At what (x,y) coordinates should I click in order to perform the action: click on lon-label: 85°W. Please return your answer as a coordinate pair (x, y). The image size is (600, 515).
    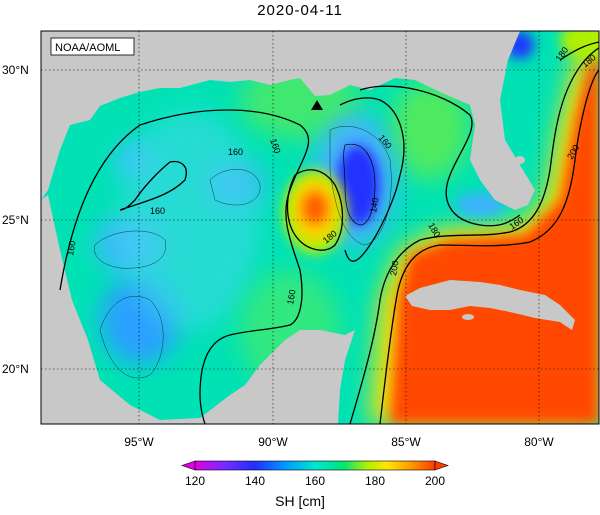
    Looking at the image, I should click on (406, 442).